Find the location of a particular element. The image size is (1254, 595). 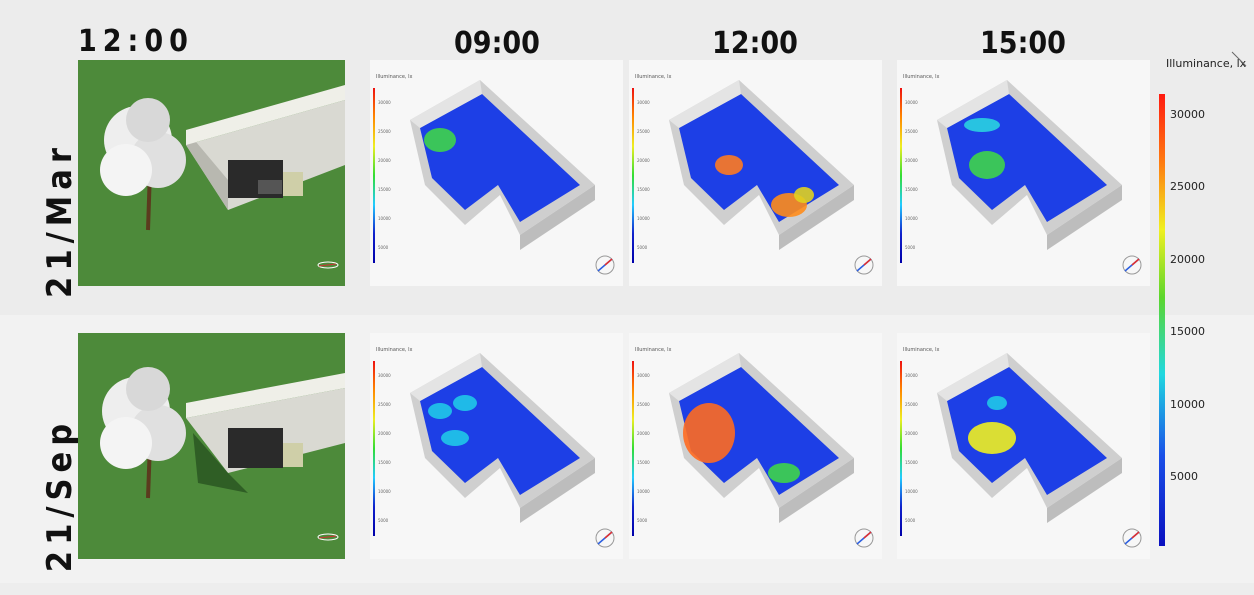

row-label-september: 21/Sep is located at coordinates (60, 495).